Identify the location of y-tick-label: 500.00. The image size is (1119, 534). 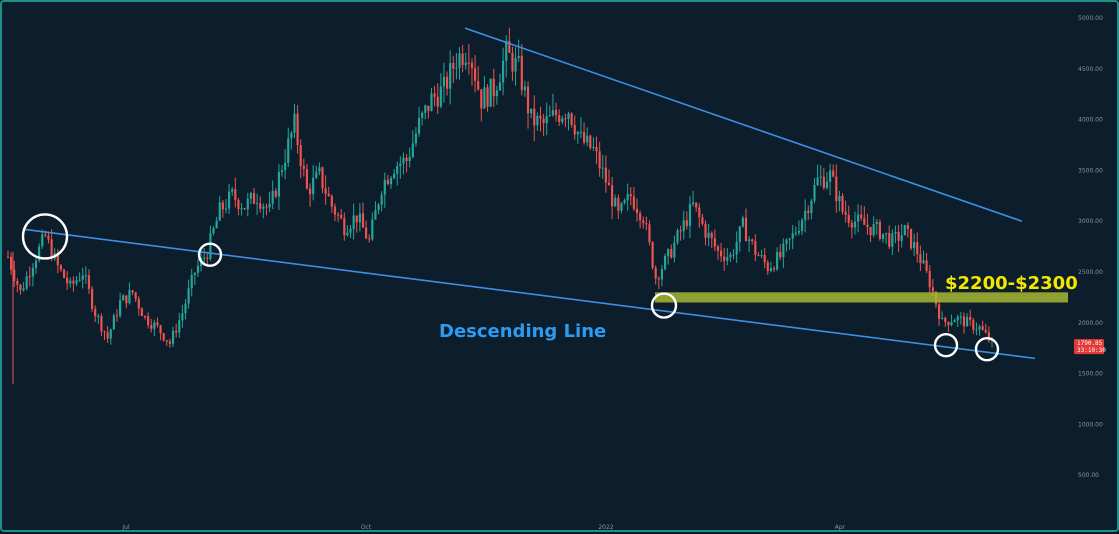
(1088, 475).